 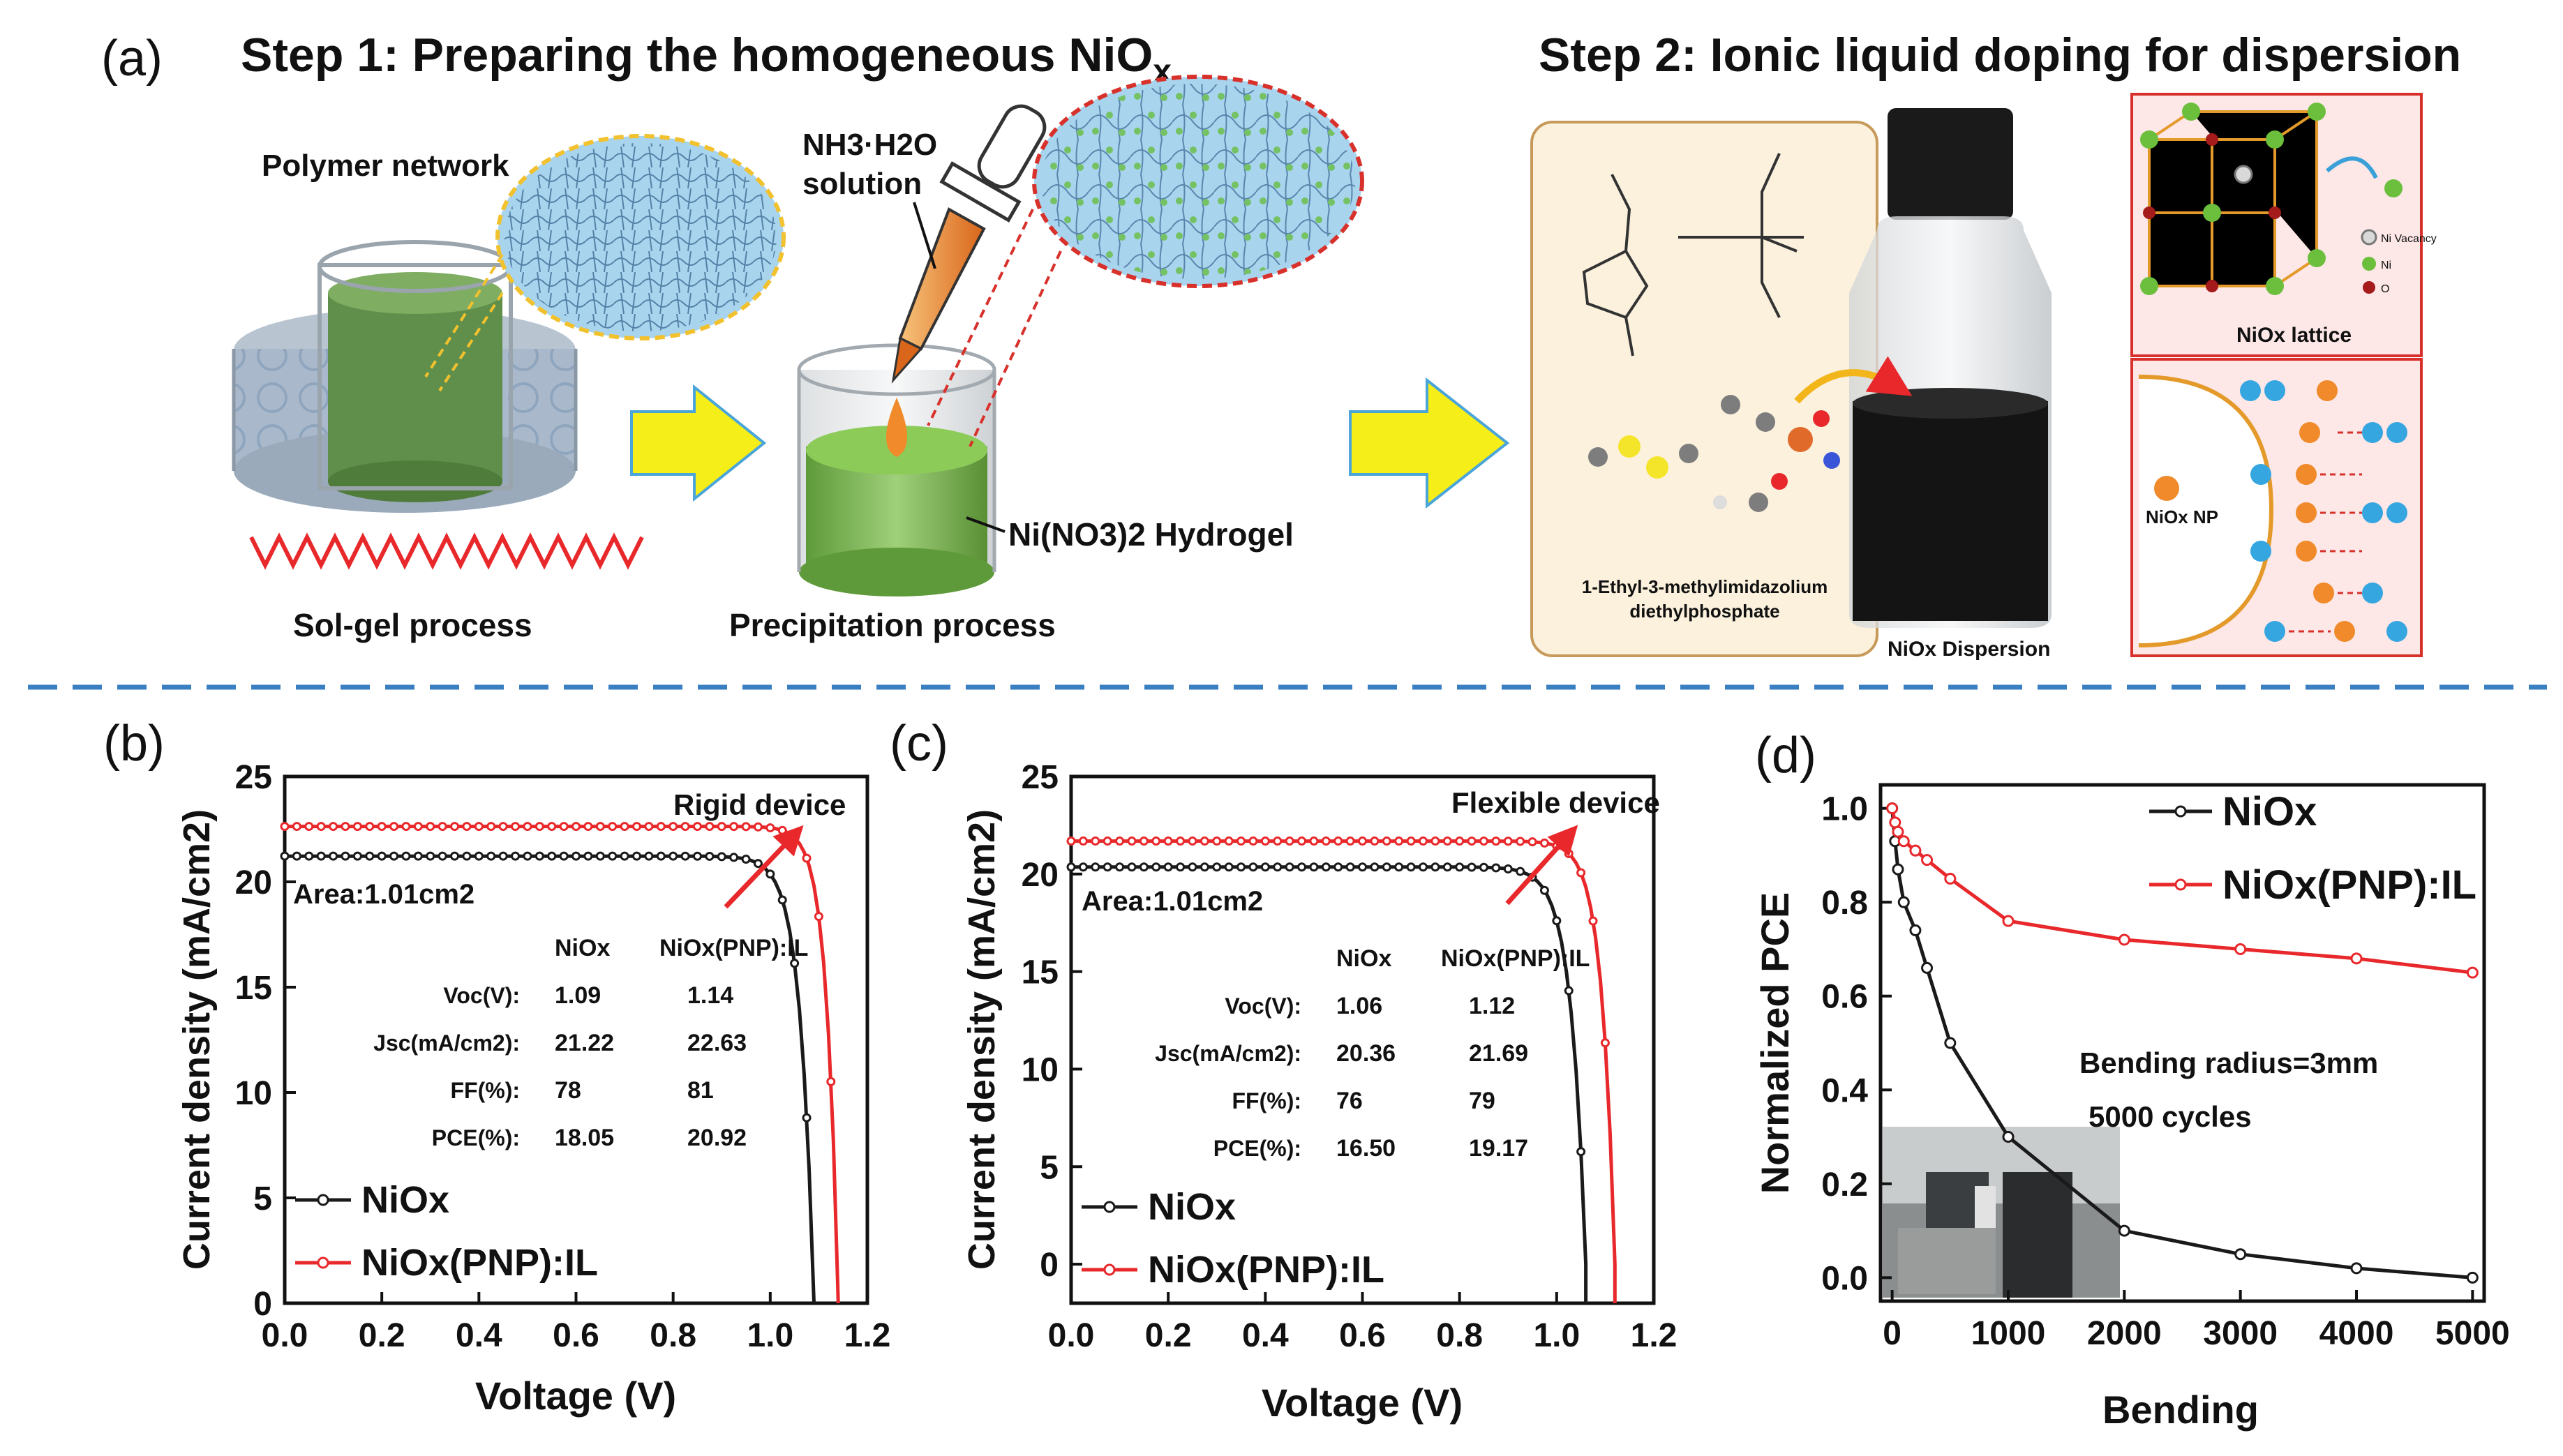 What do you see at coordinates (1654, 1335) in the screenshot?
I see `x-tick-label: 1.2` at bounding box center [1654, 1335].